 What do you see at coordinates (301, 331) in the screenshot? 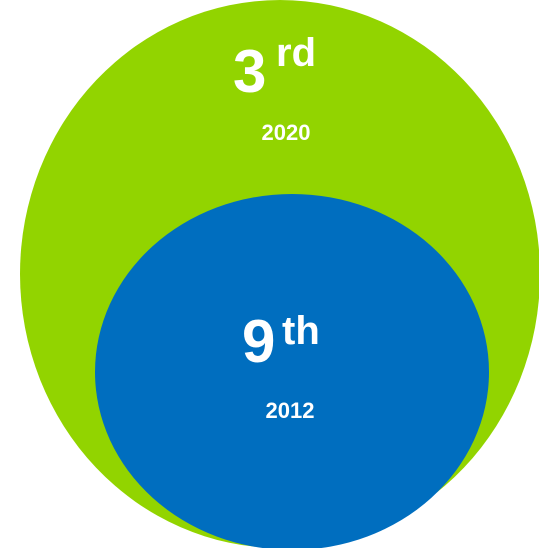
I see `inner-rank-suffix: th` at bounding box center [301, 331].